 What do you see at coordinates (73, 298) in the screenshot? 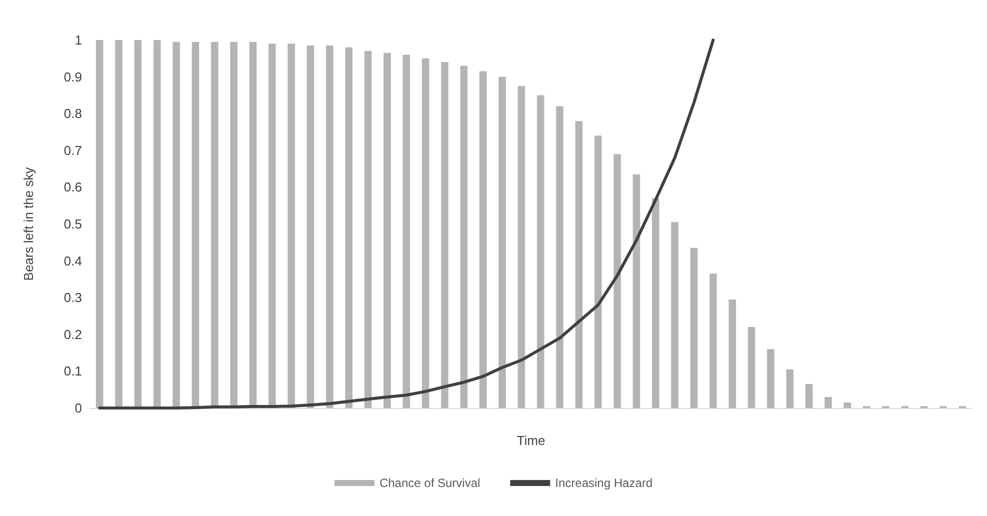
I see `y-tick-label: 0.3` at bounding box center [73, 298].